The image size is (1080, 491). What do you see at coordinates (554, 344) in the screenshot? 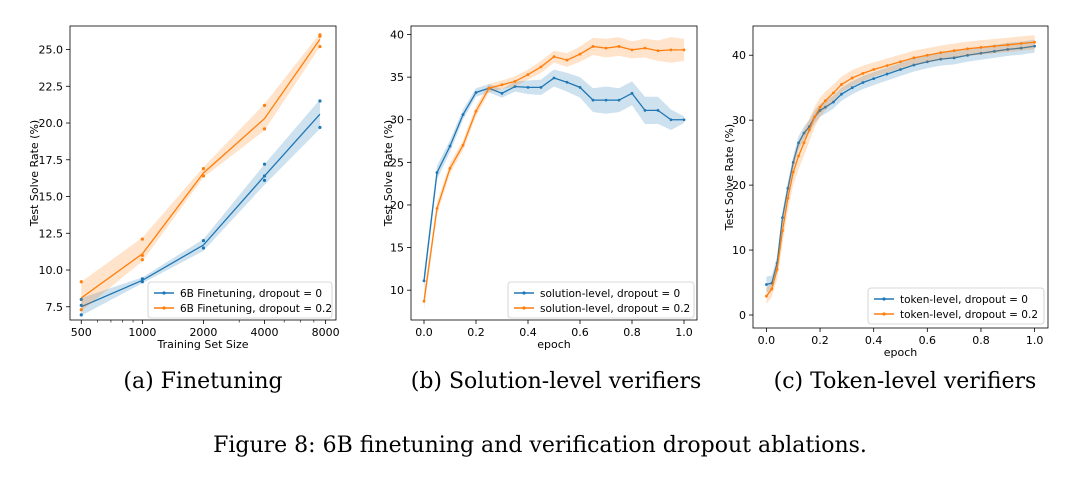
I see `x-axis-label: epoch` at bounding box center [554, 344].